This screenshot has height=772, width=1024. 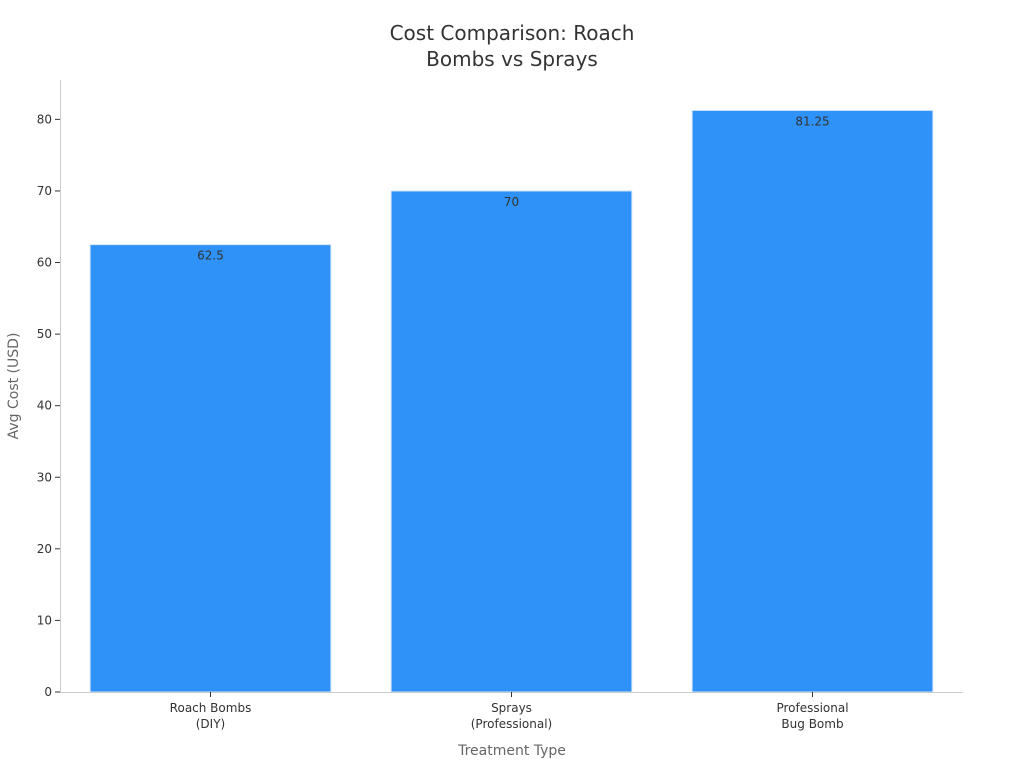 I want to click on y-ticks-group: 0 10 20 30 40 50 60 70 80, so click(x=48, y=405).